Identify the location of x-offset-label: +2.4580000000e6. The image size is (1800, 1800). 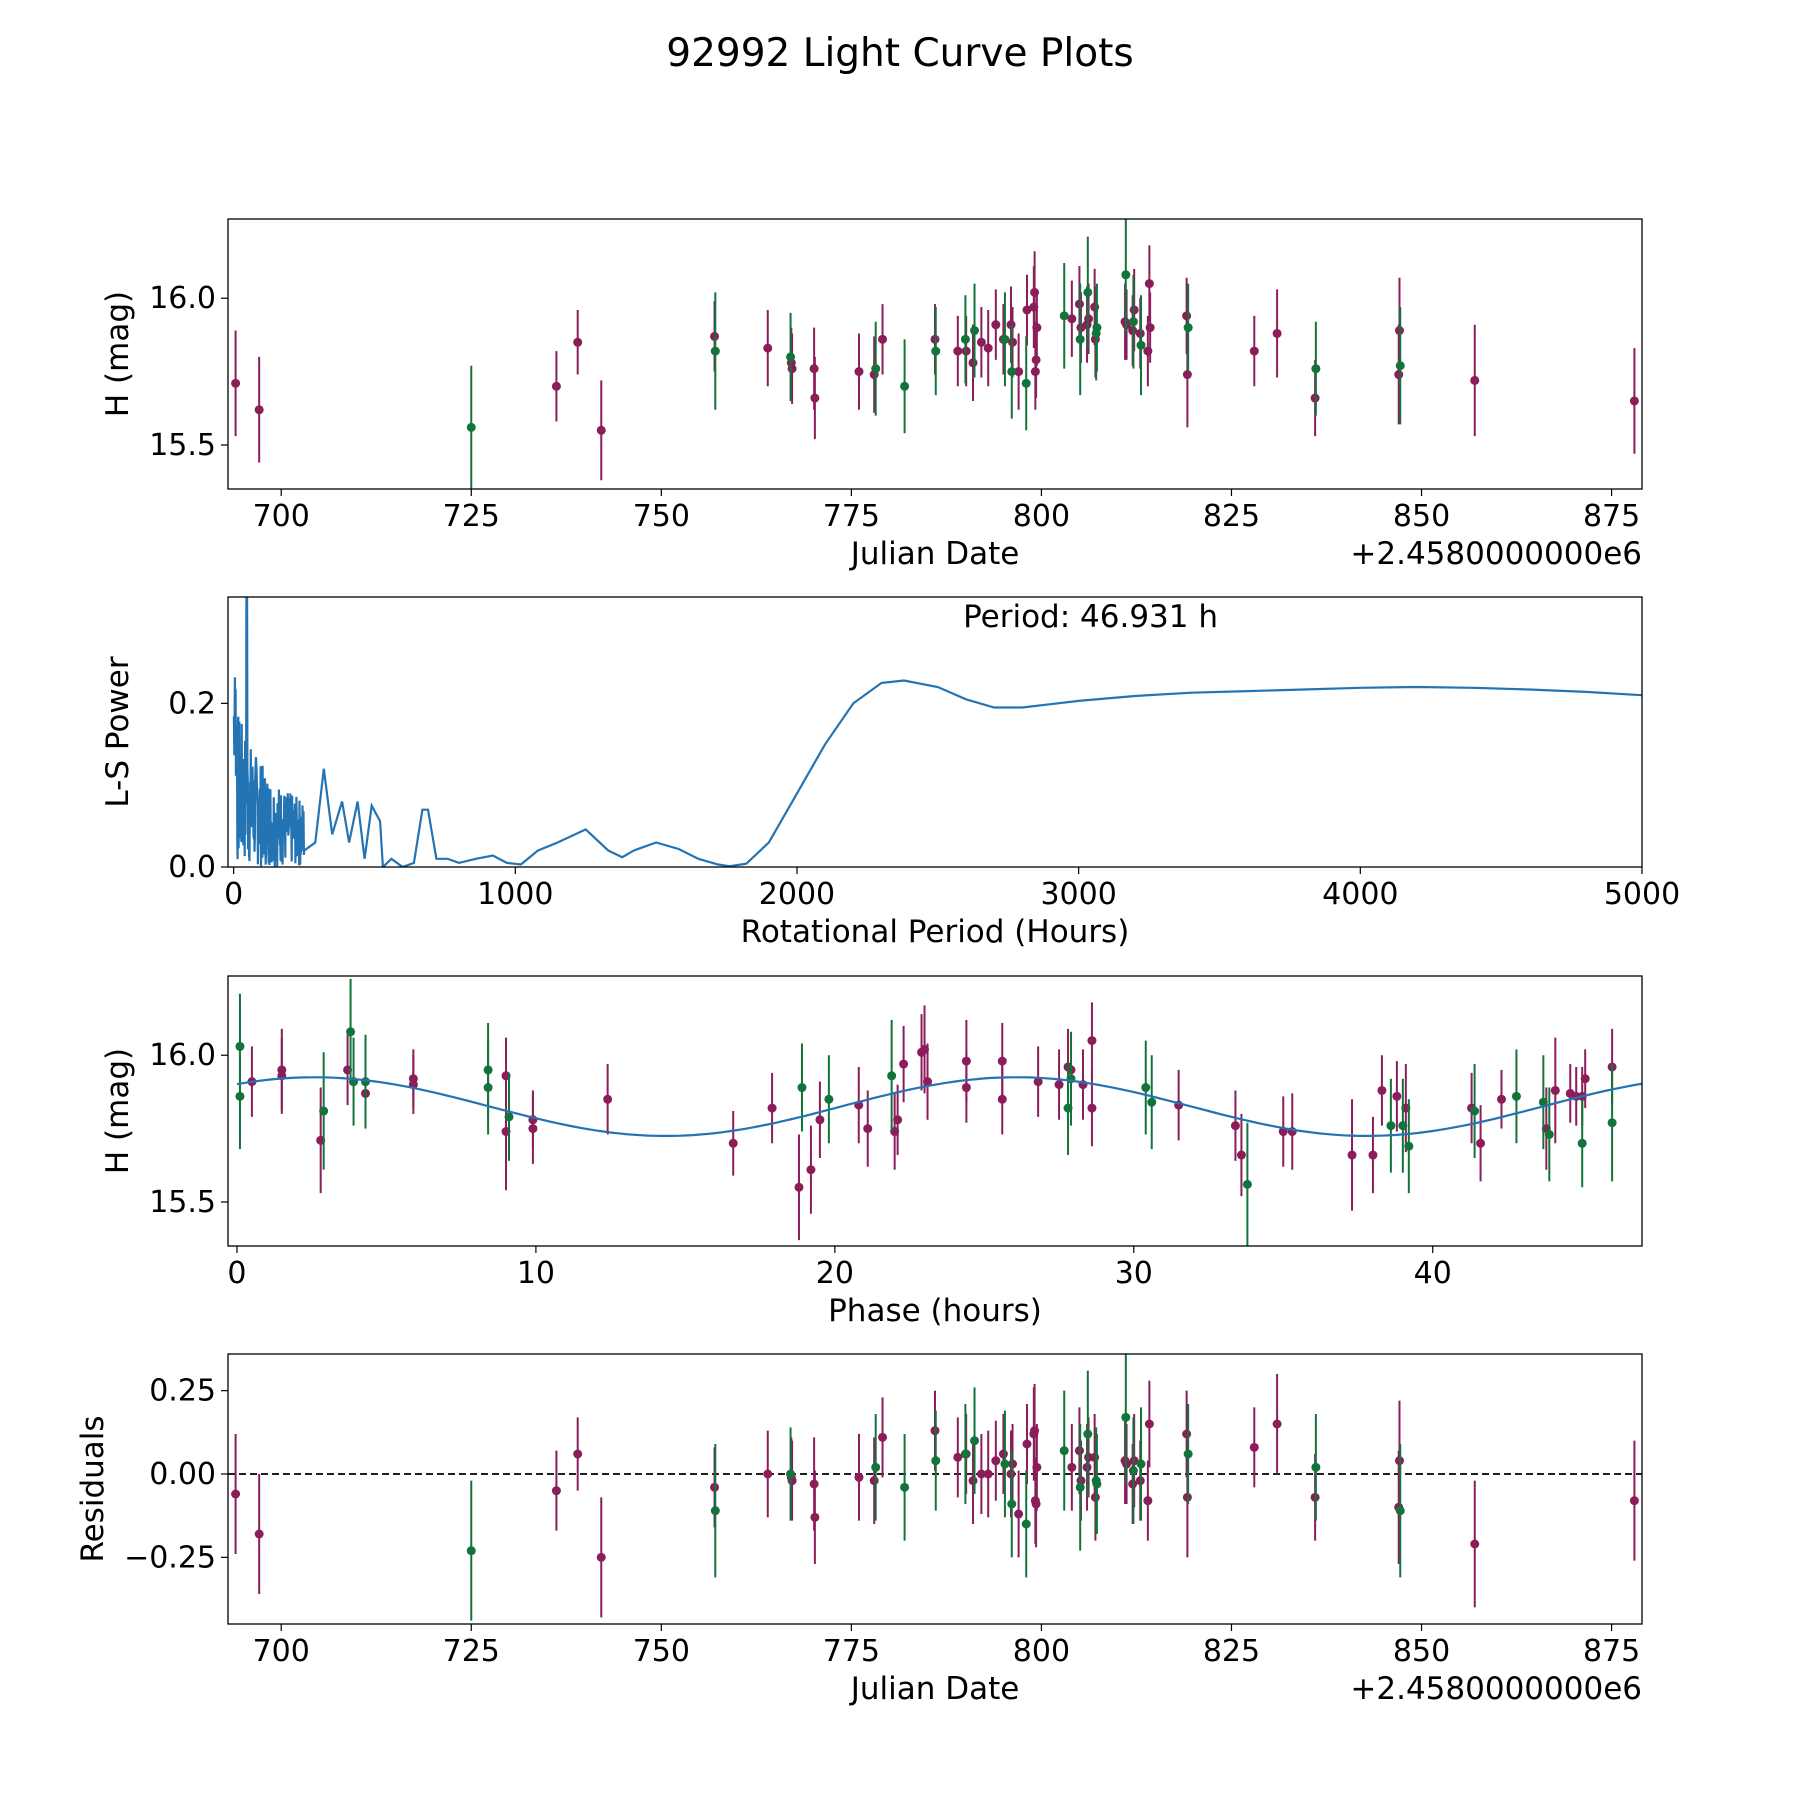
(1496, 554).